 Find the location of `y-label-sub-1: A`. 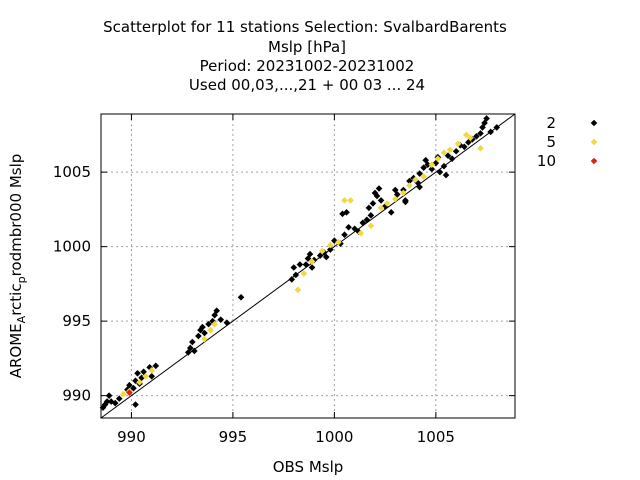

y-label-sub-1: A is located at coordinates (21, 319).